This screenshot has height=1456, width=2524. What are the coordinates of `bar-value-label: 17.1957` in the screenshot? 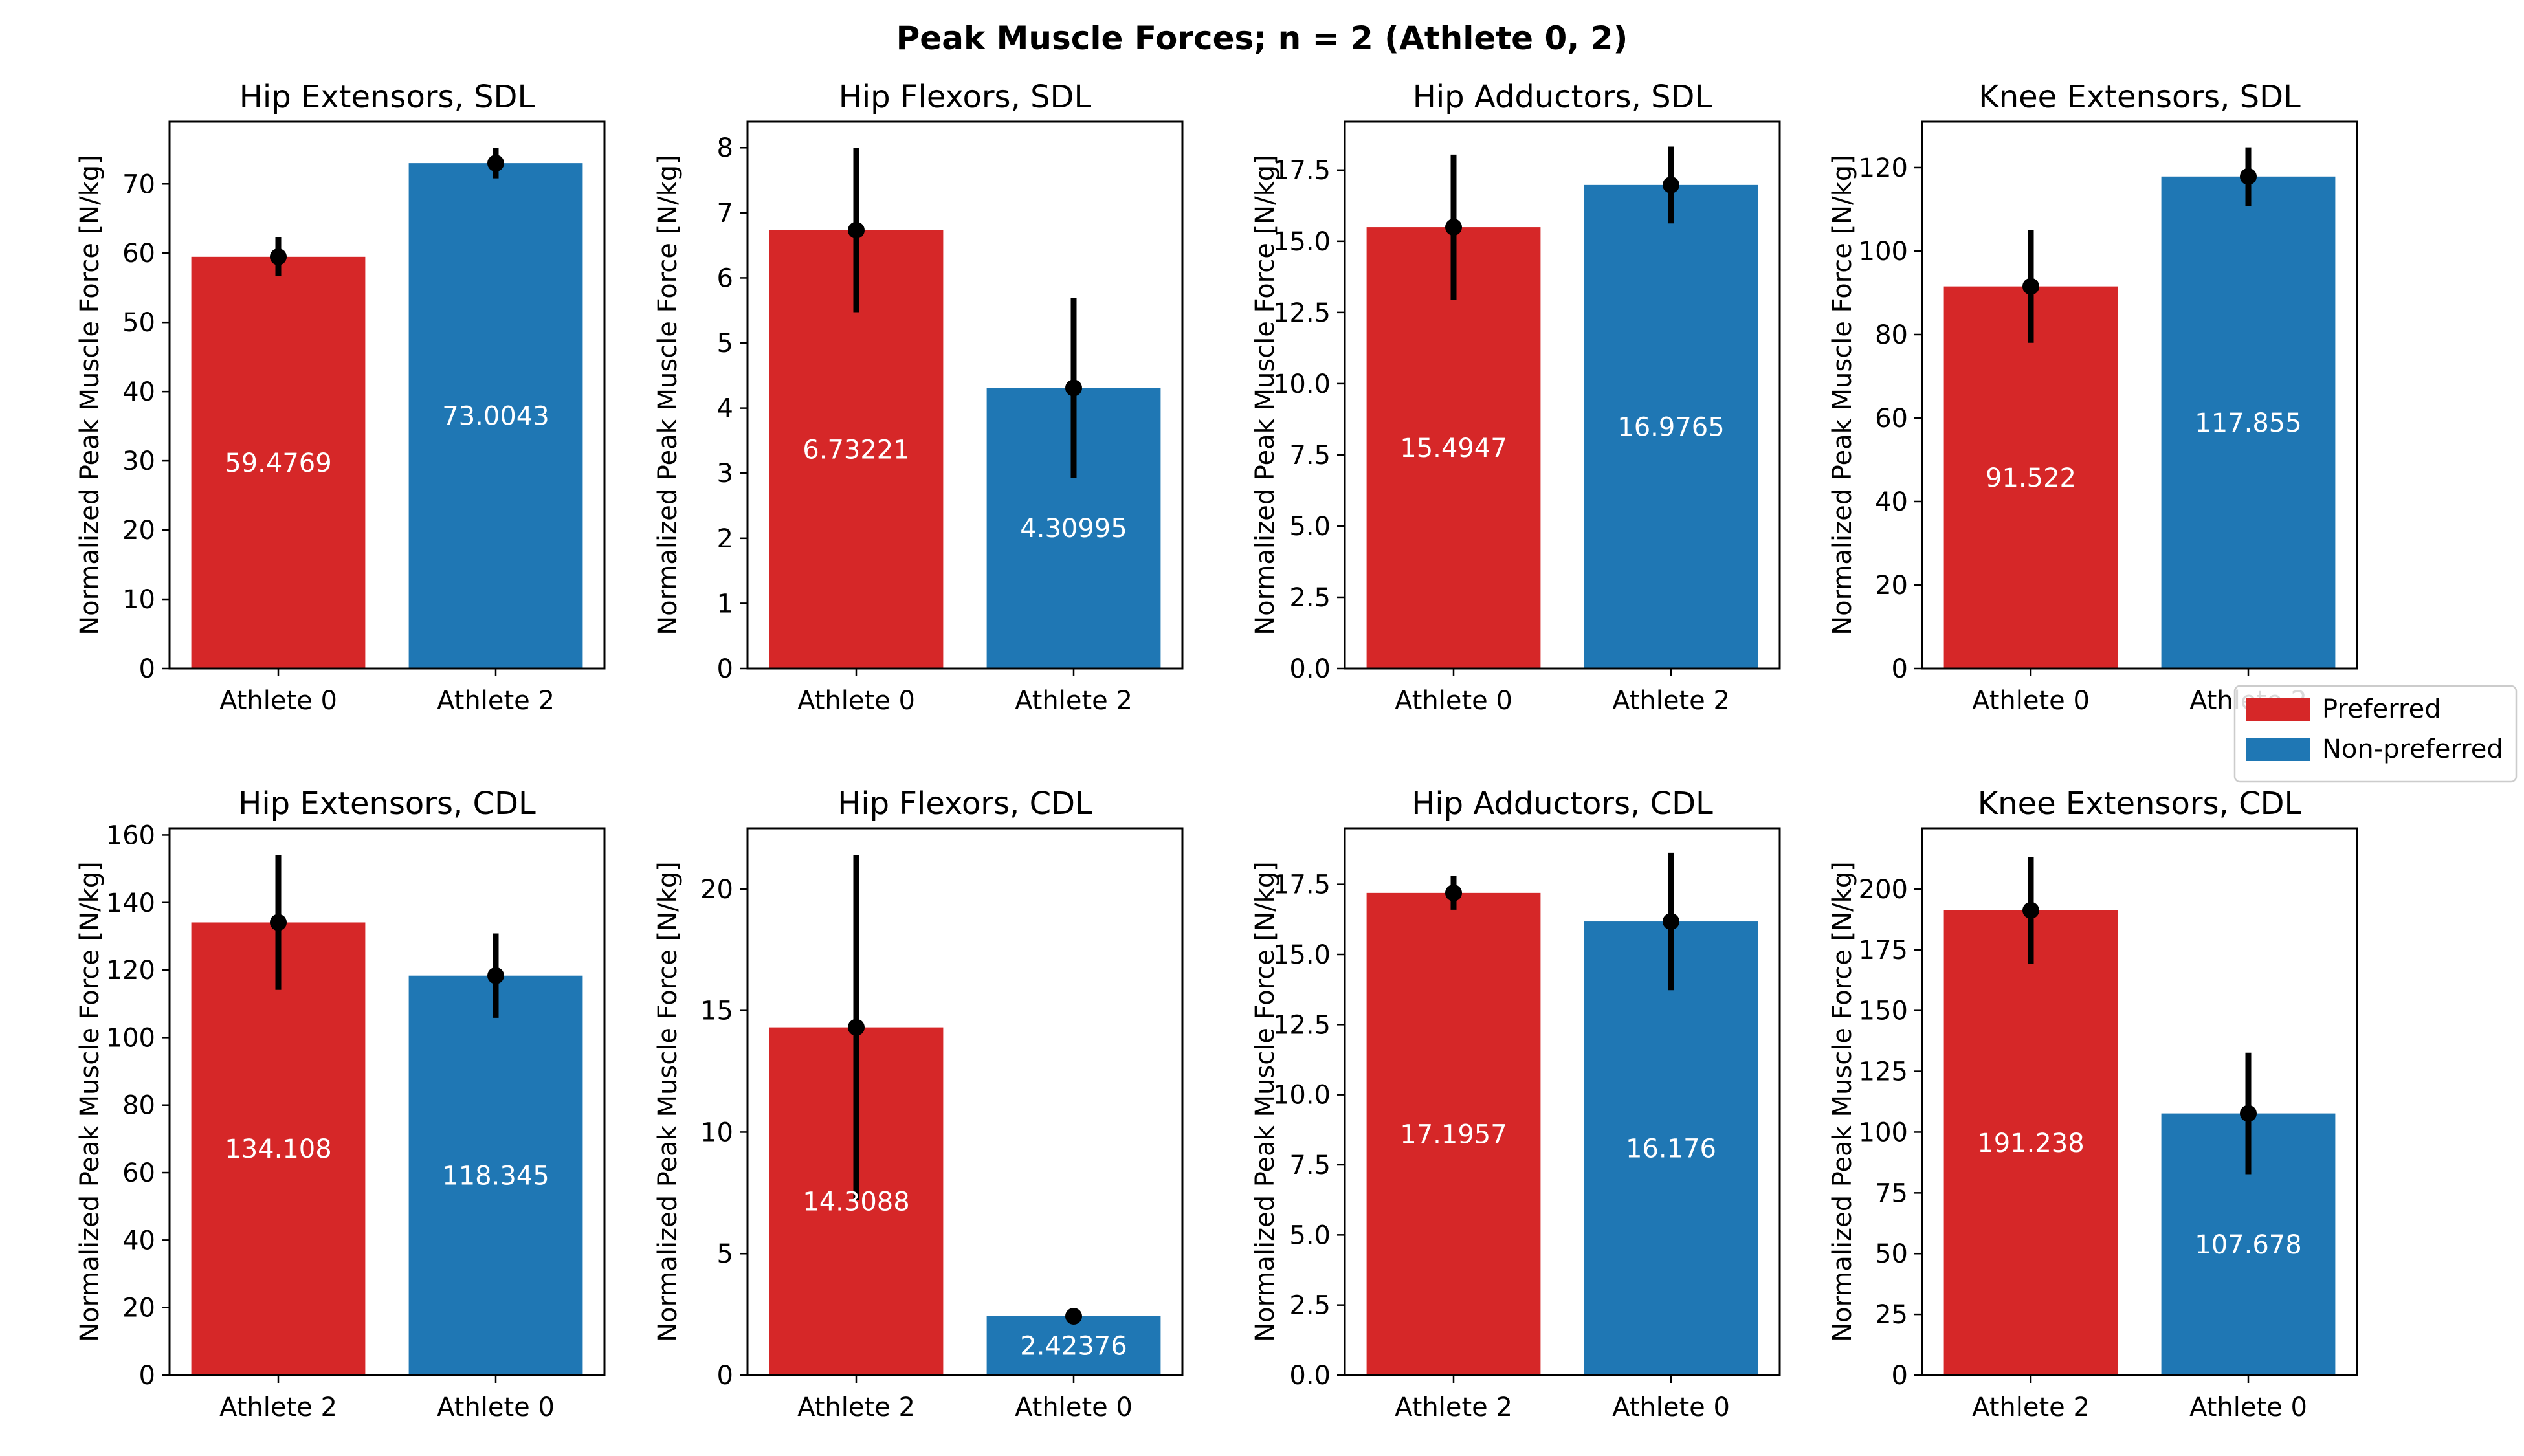 It's located at (1453, 1134).